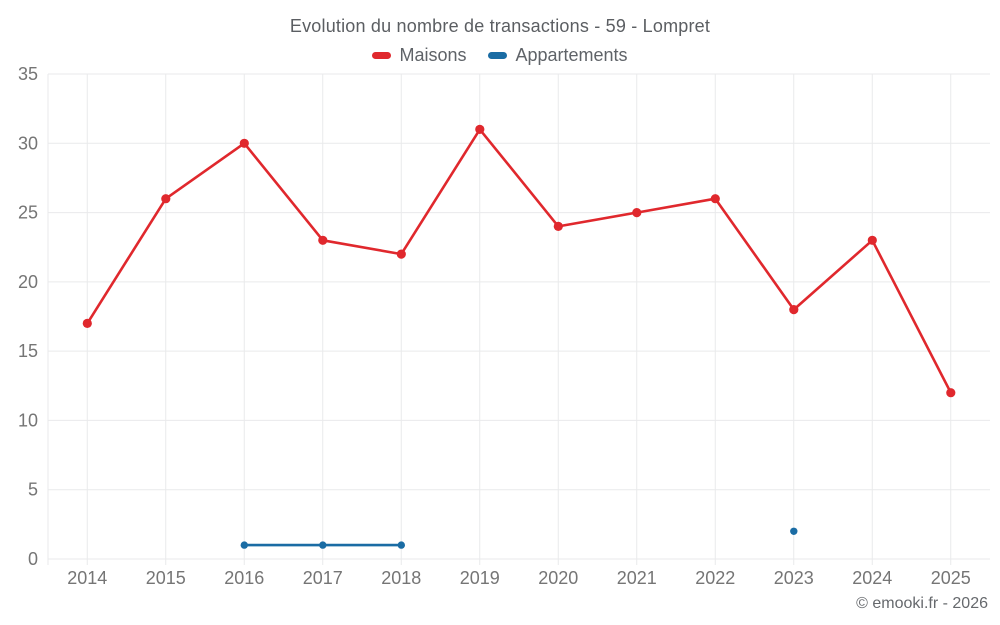  Describe the element at coordinates (323, 545) in the screenshot. I see `data-point-appartements-2017` at that location.